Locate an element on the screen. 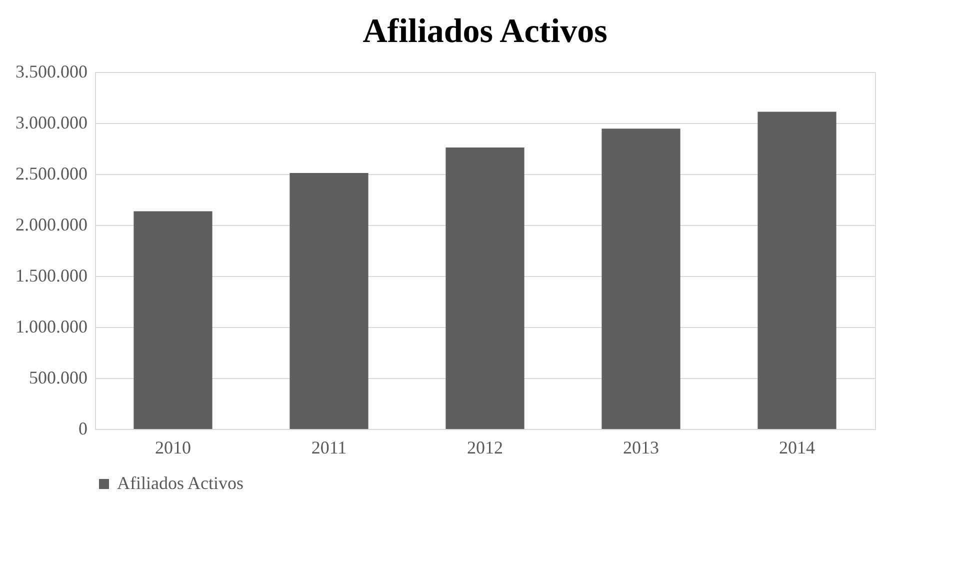  y-tick-label: 3.000.000 is located at coordinates (52, 122).